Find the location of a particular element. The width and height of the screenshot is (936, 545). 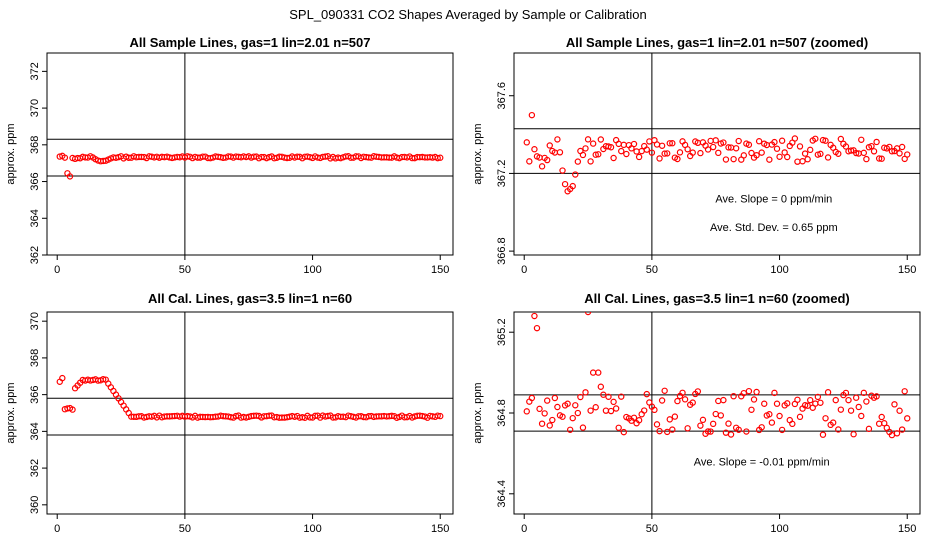

y-tick-label: 362 is located at coordinates (35, 468).